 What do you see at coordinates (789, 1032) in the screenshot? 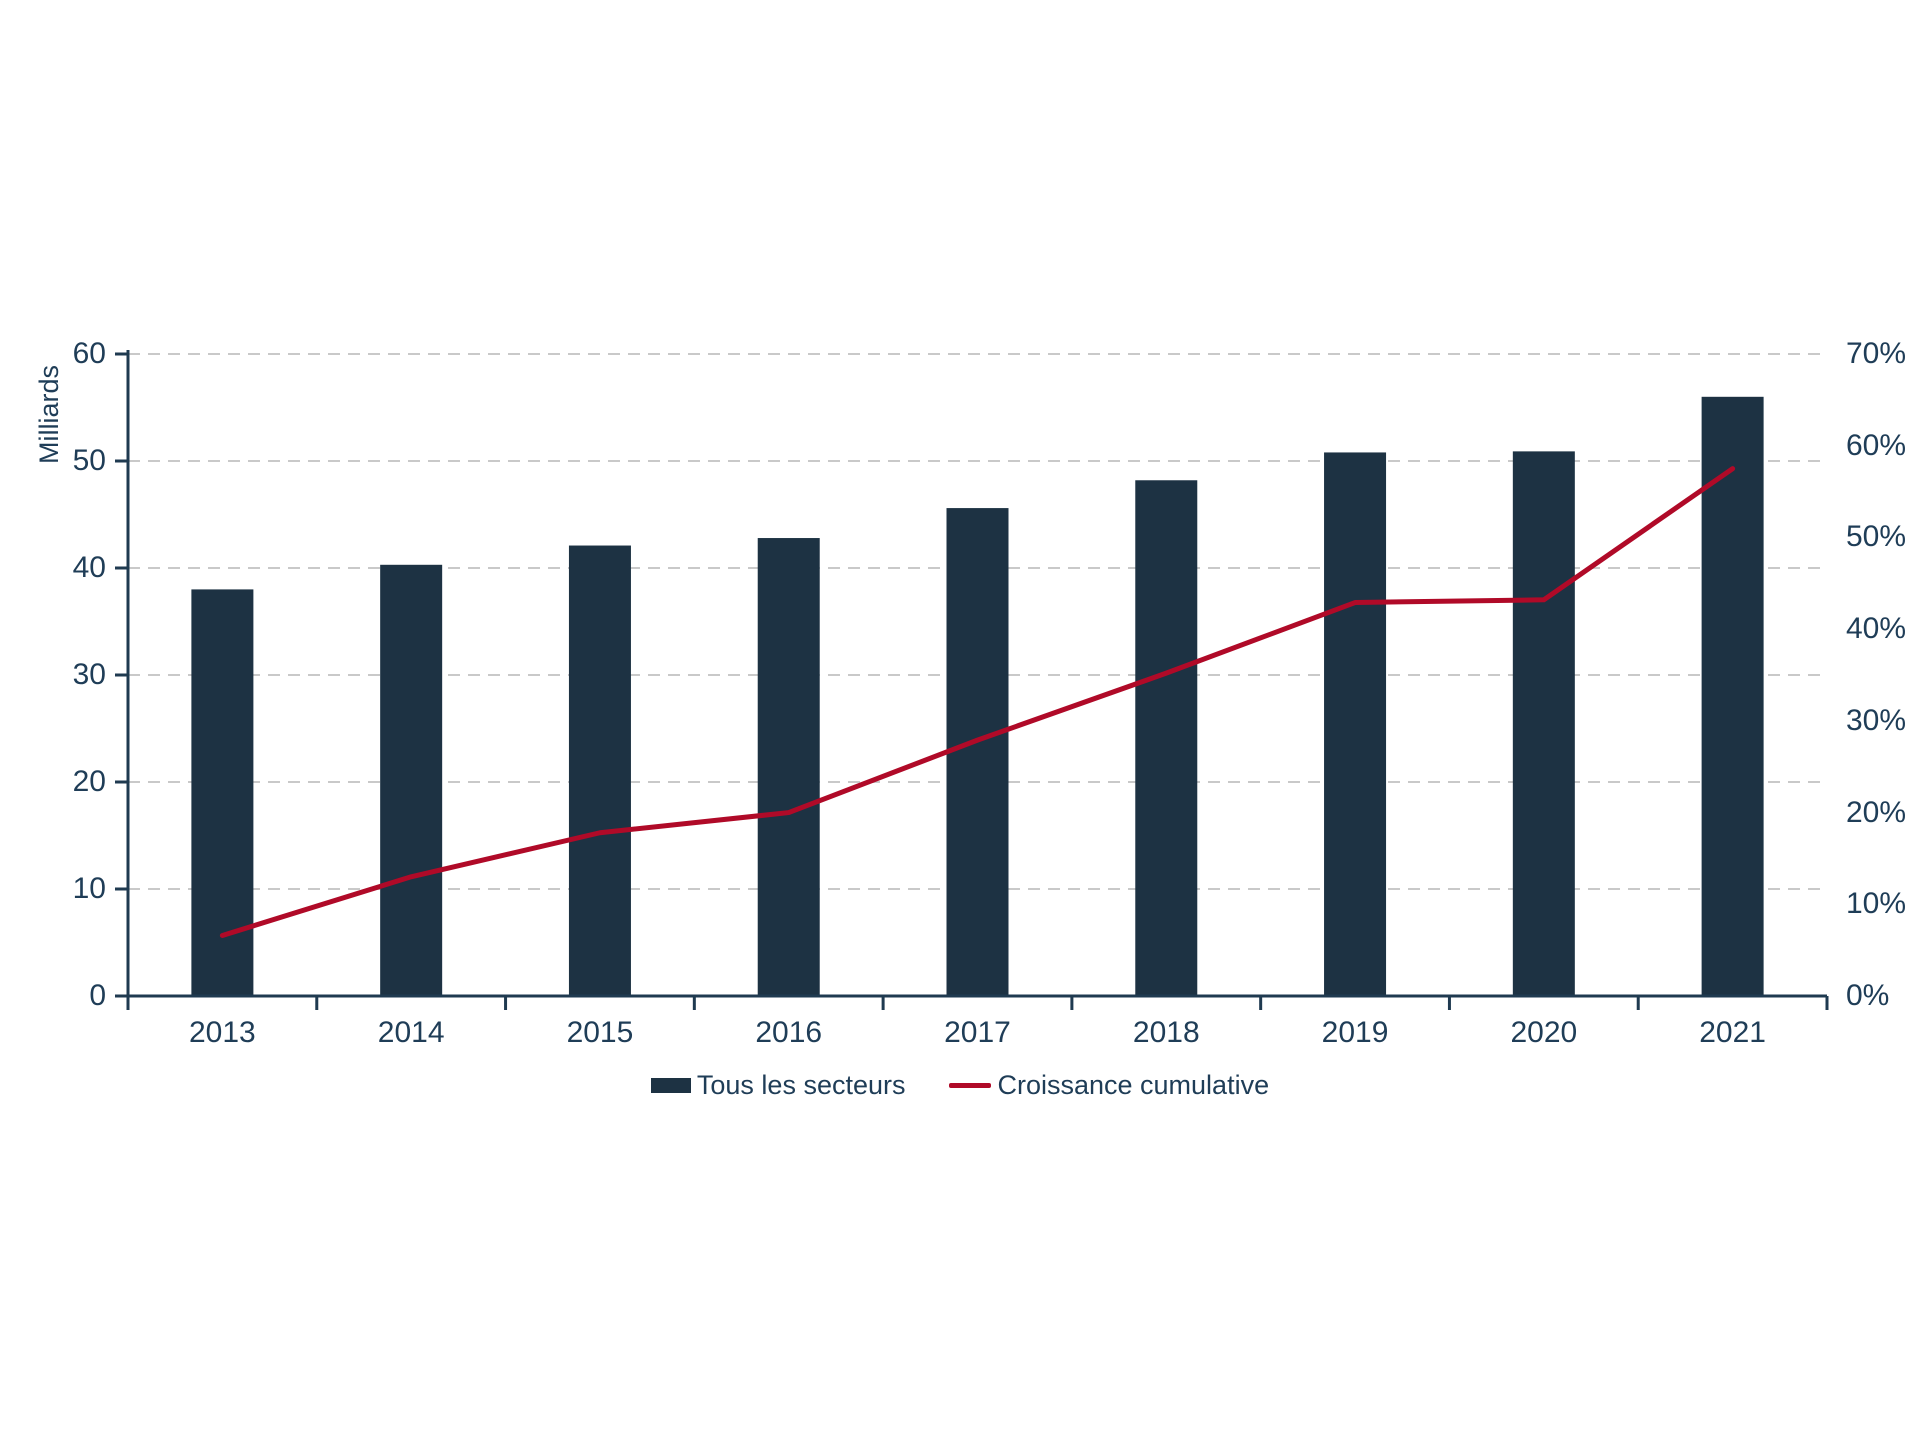
I see `x-axis-label-2016: 2016` at bounding box center [789, 1032].